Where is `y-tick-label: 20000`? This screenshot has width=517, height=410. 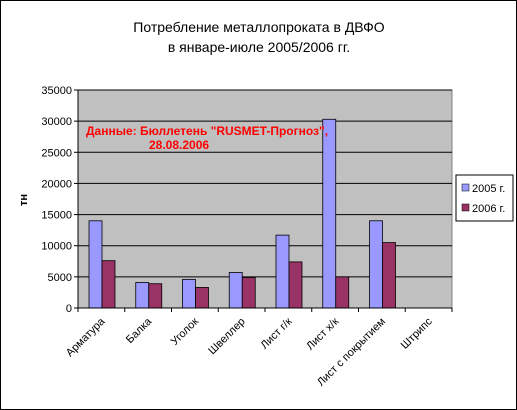 y-tick-label: 20000 is located at coordinates (56, 184).